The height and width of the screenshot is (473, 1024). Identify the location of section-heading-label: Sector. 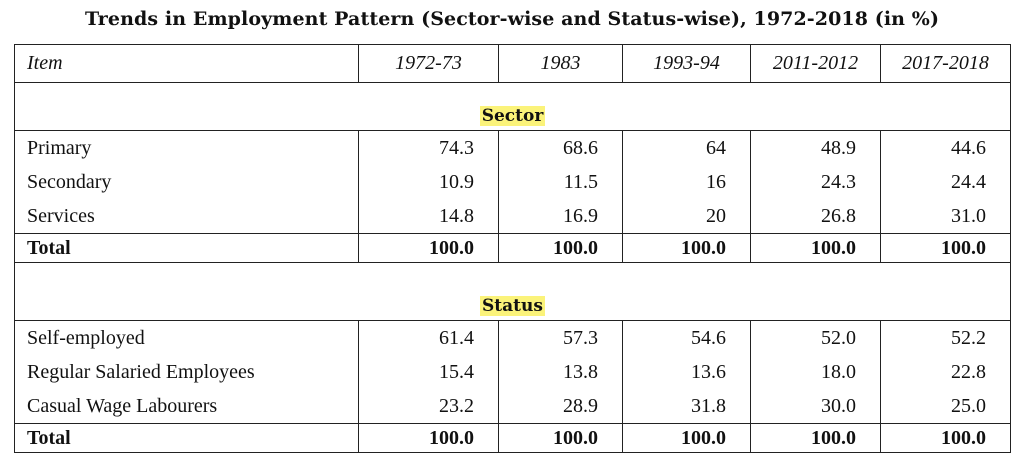
(512, 116).